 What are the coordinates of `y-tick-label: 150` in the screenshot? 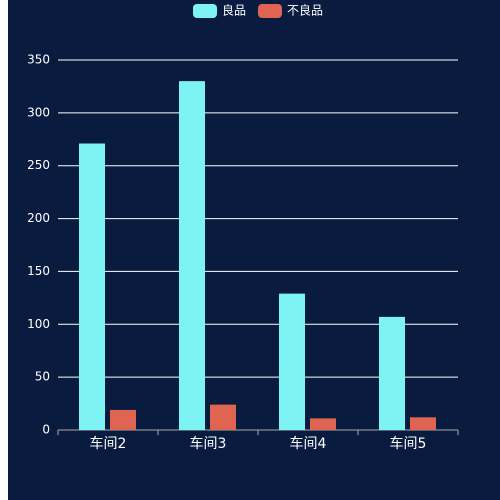 It's located at (38, 271).